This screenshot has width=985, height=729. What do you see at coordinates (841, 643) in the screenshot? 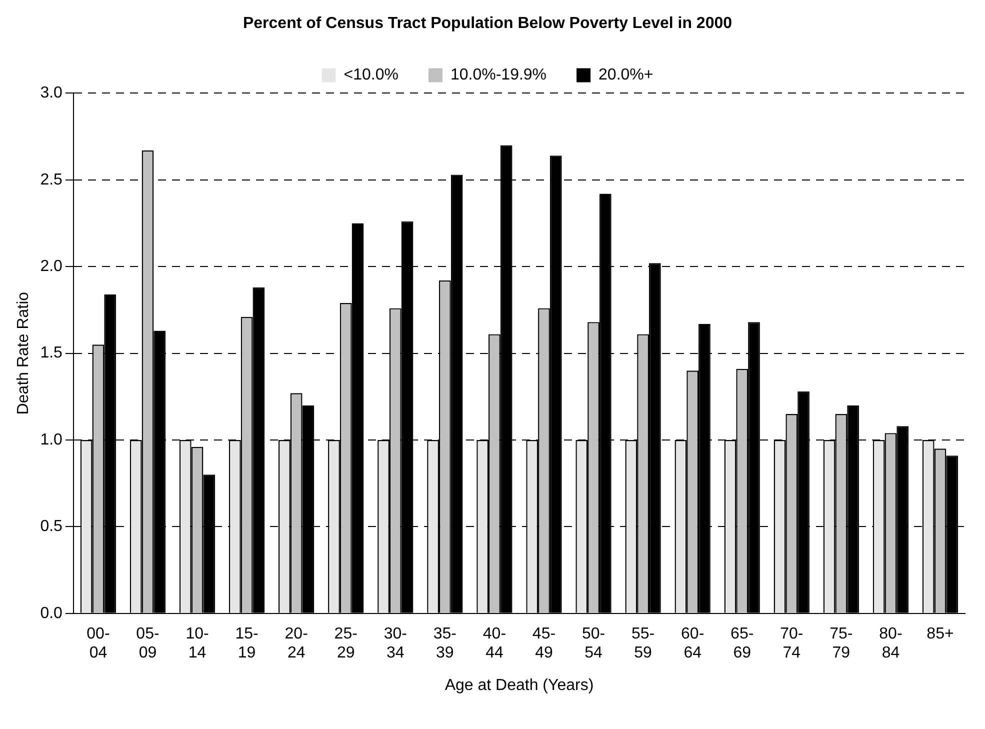
I see `x-tick-label: 75-79` at bounding box center [841, 643].